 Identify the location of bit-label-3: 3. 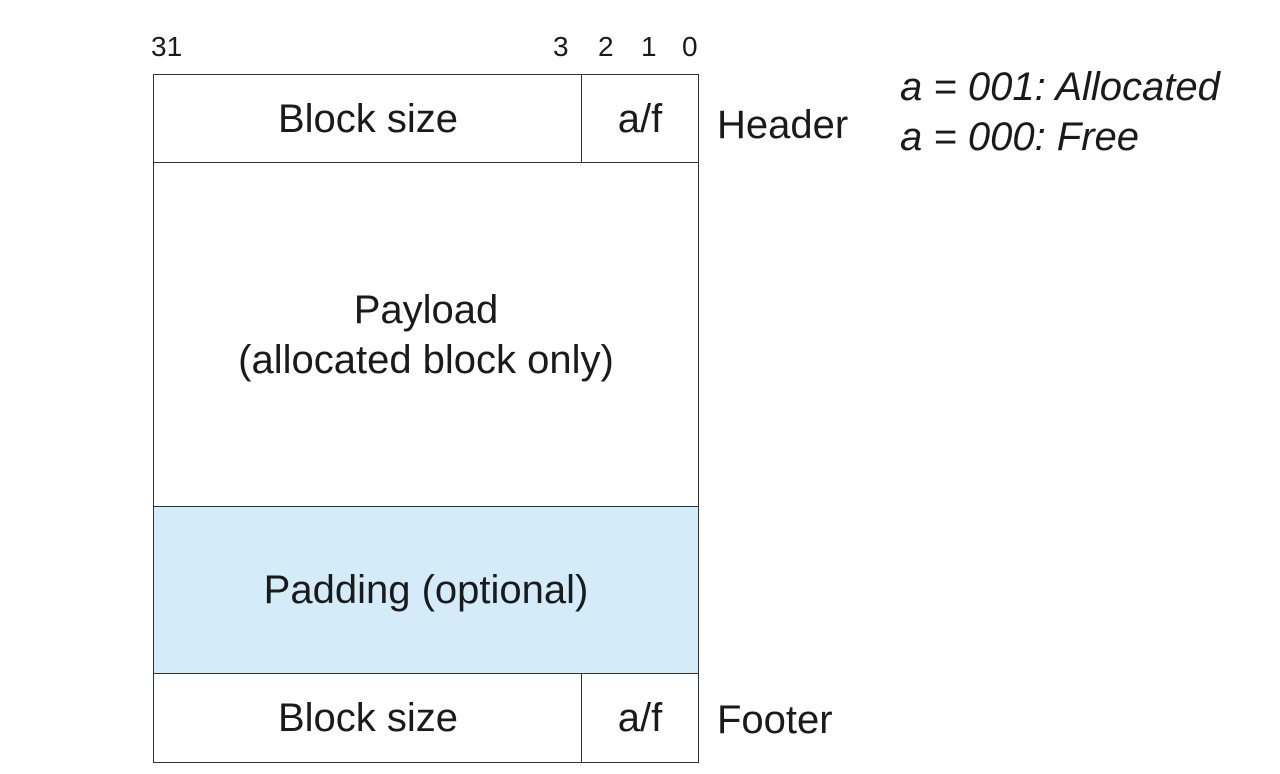
(561, 46).